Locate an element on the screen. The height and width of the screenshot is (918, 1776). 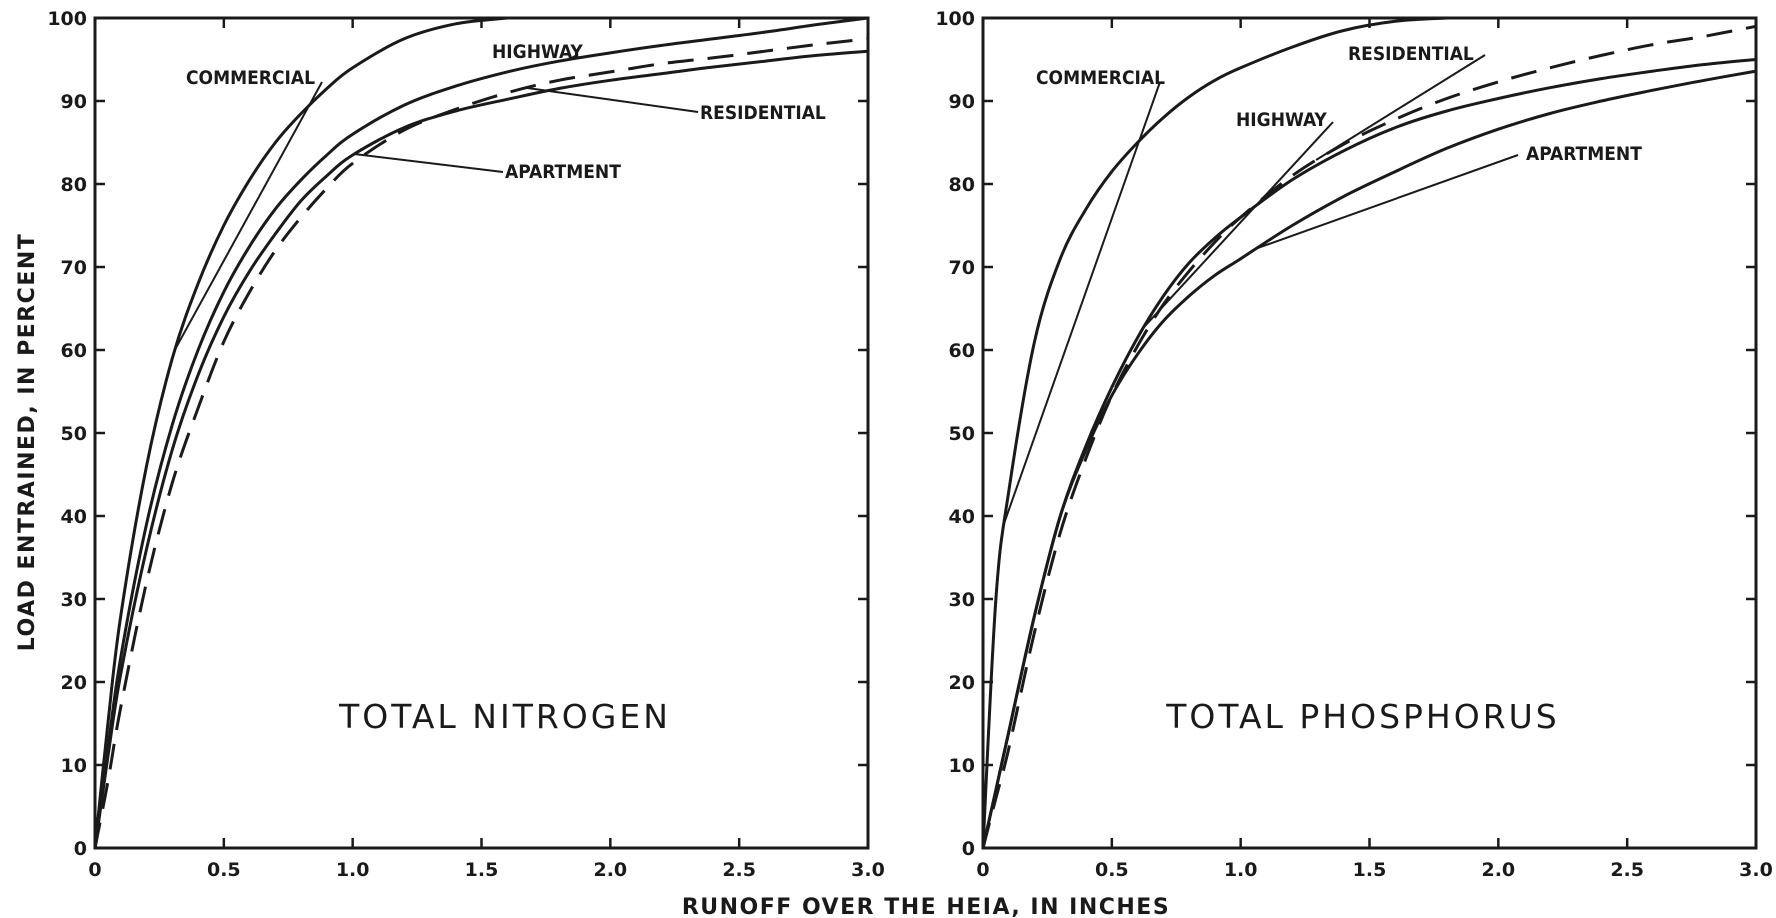
panel-title: TOTAL NITROGEN is located at coordinates (504, 716).